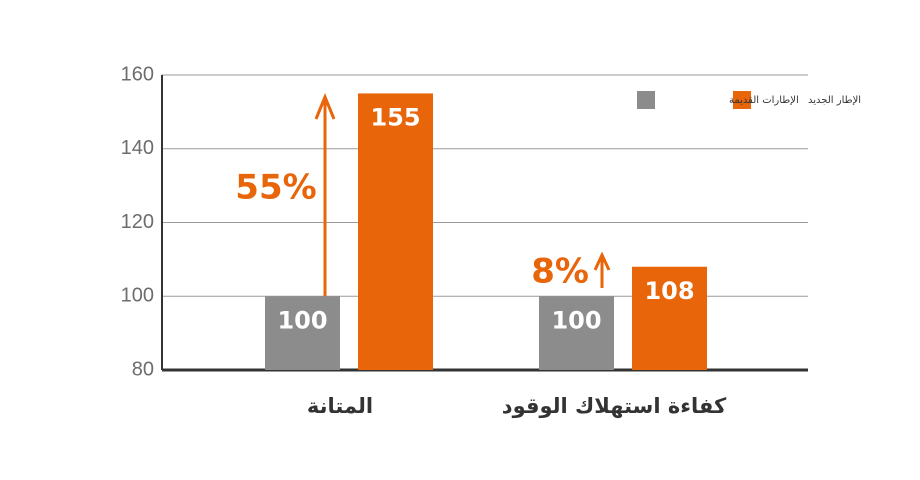 The image size is (920, 480). I want to click on x-tick-label: كفاءة استهلاك الوقود, so click(614, 406).